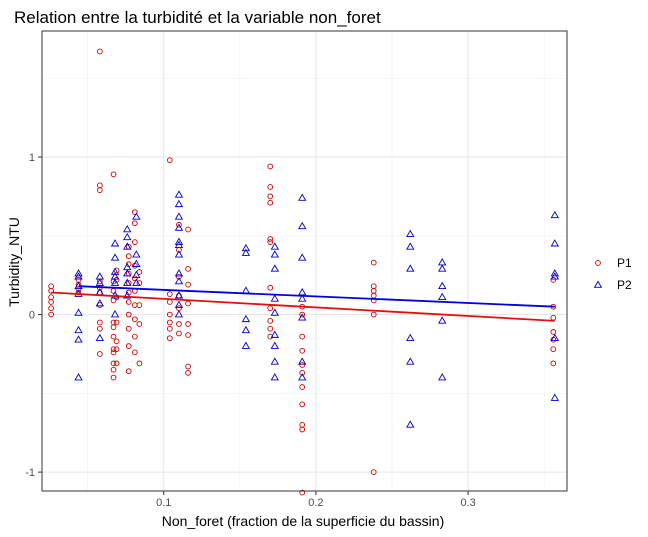  I want to click on trend-line-p1, so click(303, 306).